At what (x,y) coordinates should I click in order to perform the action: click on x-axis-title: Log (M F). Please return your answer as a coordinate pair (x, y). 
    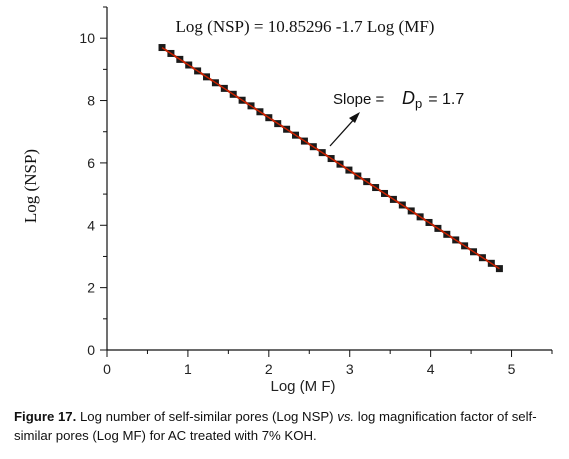
    Looking at the image, I should click on (302, 386).